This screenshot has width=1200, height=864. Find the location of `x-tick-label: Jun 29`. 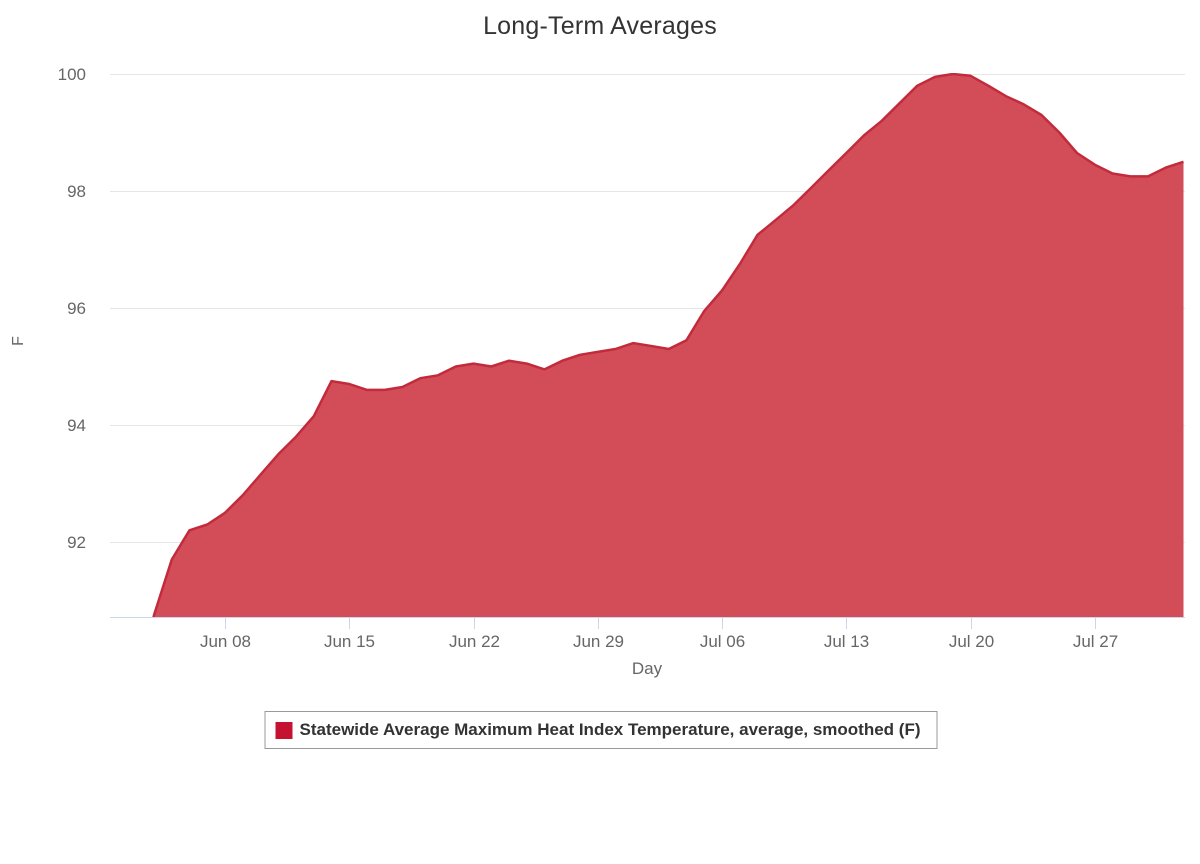

x-tick-label: Jun 29 is located at coordinates (598, 641).